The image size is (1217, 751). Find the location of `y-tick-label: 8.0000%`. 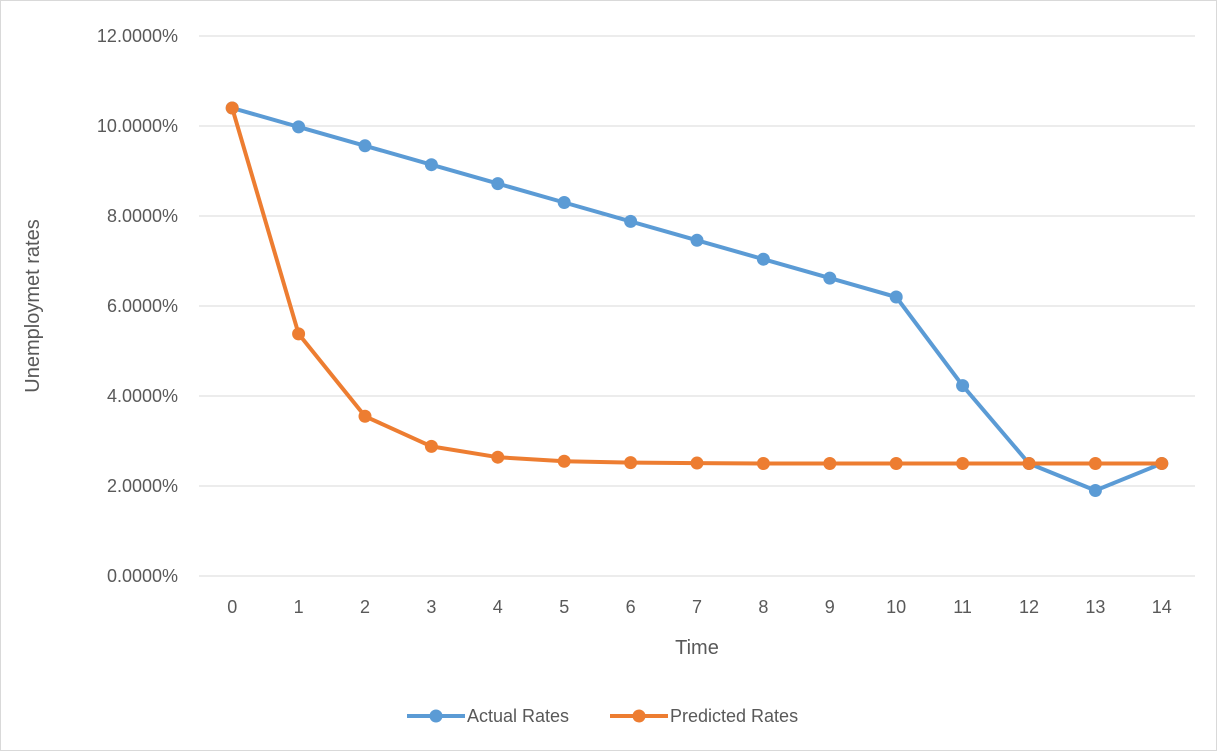

y-tick-label: 8.0000% is located at coordinates (142, 216).